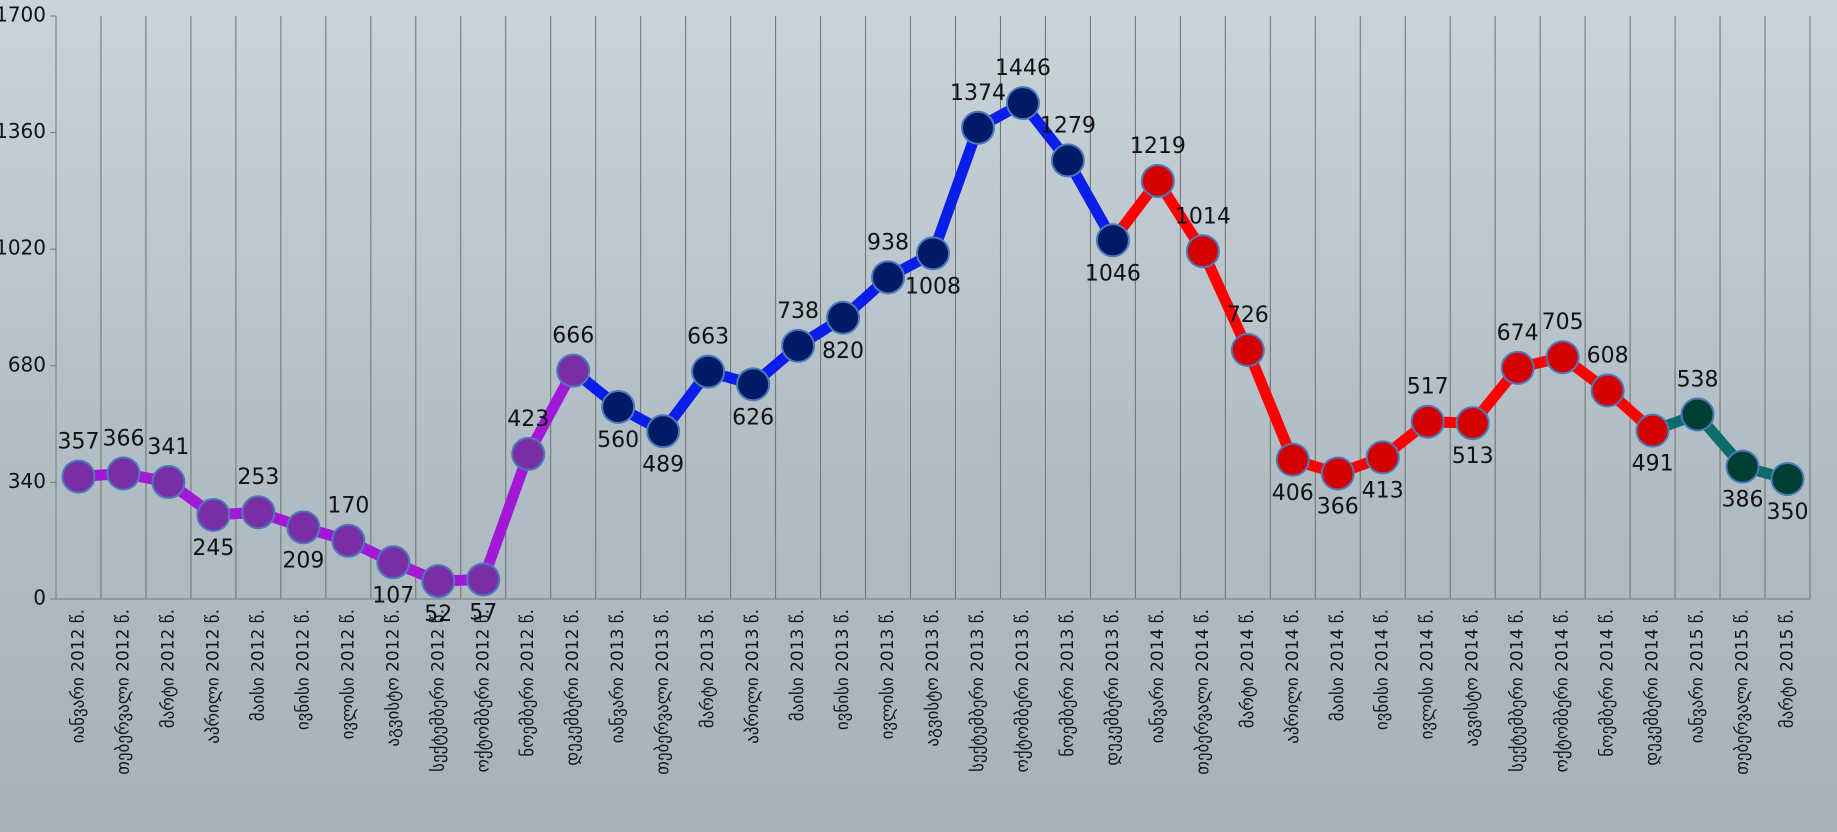 The image size is (1837, 832). Describe the element at coordinates (753, 676) in the screenshot. I see `x-tick-label: აპრილი 2013 წ.` at that location.